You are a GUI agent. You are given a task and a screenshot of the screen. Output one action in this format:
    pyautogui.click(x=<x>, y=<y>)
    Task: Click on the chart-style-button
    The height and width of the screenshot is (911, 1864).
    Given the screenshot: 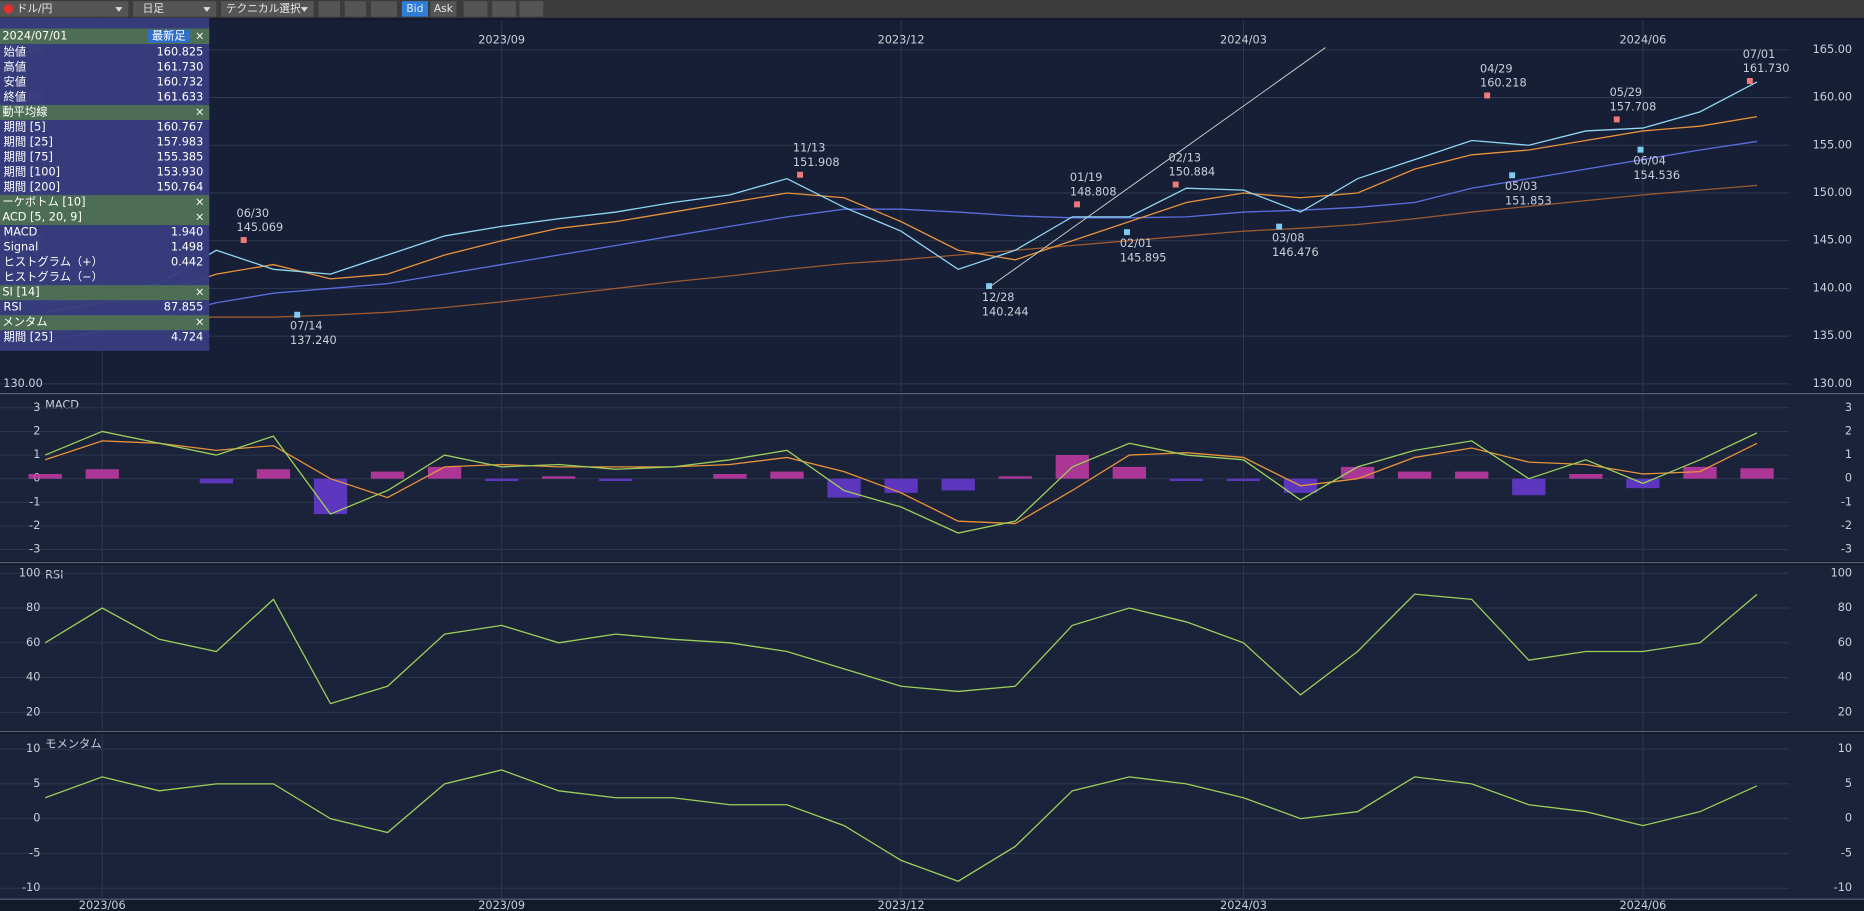 What is the action you would take?
    pyautogui.click(x=384, y=9)
    